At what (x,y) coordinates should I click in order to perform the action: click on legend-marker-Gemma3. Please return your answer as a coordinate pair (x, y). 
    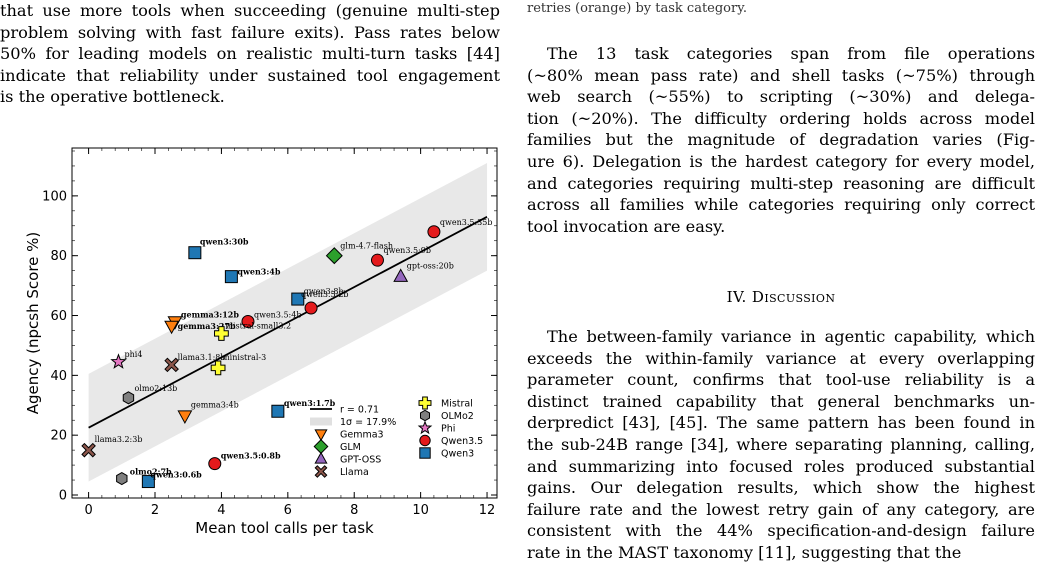
    Looking at the image, I should click on (321, 435).